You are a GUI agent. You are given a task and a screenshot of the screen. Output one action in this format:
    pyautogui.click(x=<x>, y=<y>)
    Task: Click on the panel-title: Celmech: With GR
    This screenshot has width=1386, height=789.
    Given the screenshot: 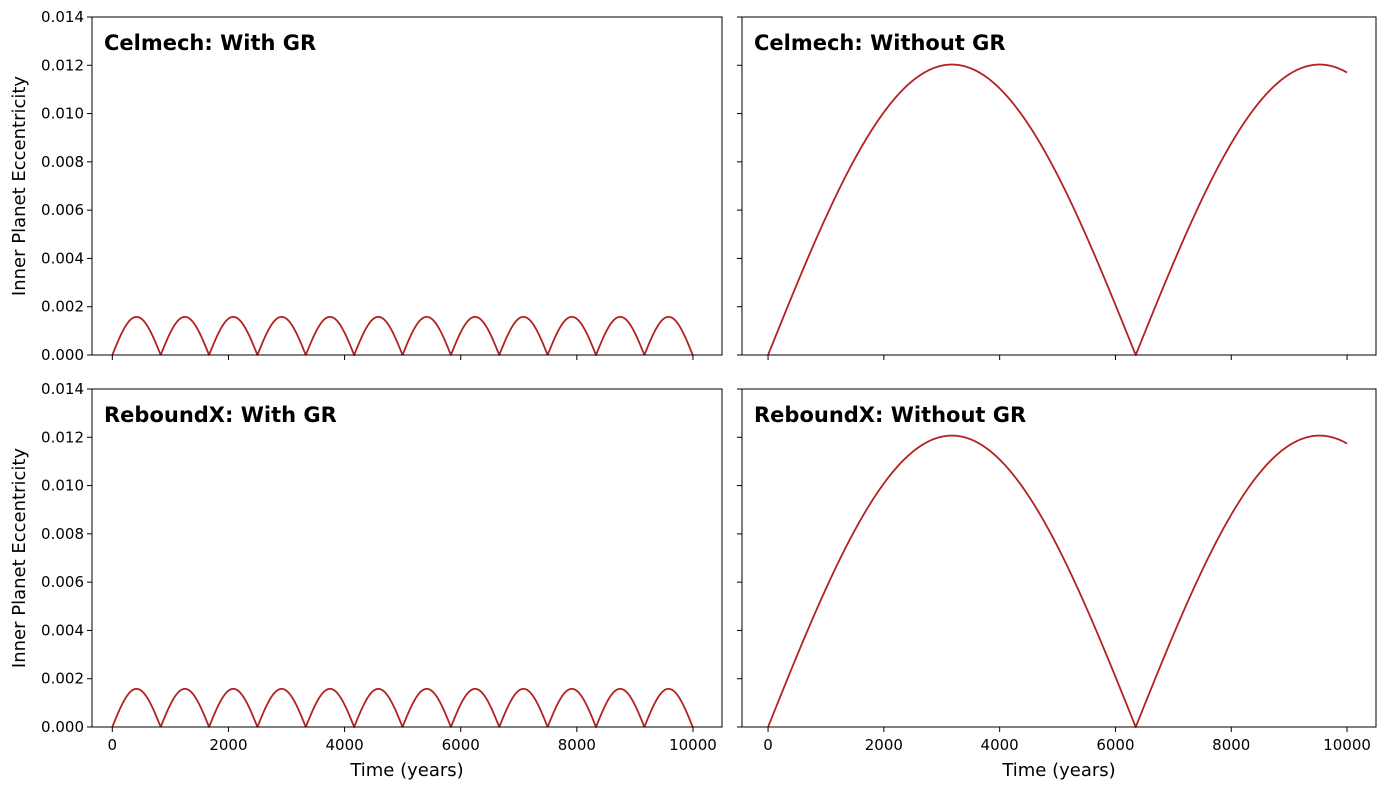 What is the action you would take?
    pyautogui.click(x=210, y=43)
    